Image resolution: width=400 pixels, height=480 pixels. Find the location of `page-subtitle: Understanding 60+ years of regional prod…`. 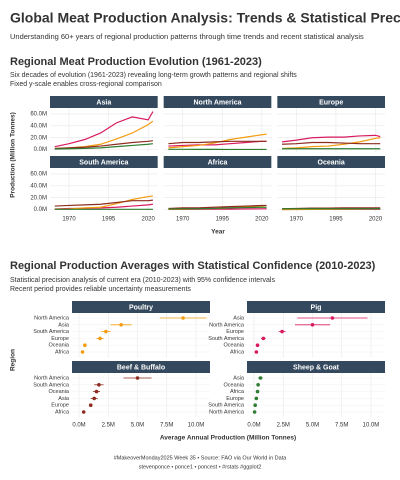

page-subtitle: Understanding 60+ years of regional prod… is located at coordinates (187, 36).